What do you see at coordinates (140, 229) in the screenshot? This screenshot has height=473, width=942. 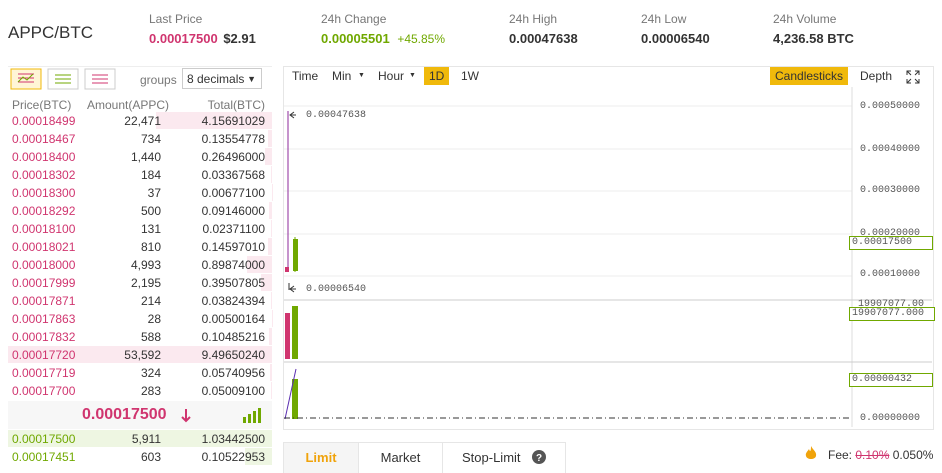 I see `ask-row: 0.00018100 131 0.02371100` at bounding box center [140, 229].